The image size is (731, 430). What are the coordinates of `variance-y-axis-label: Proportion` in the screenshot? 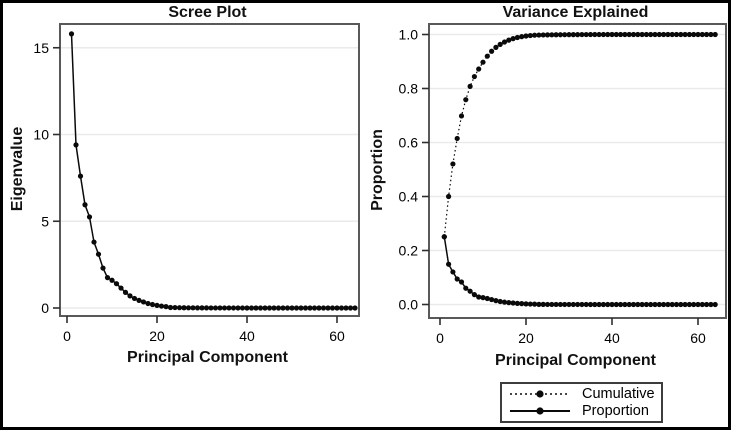 It's located at (377, 170).